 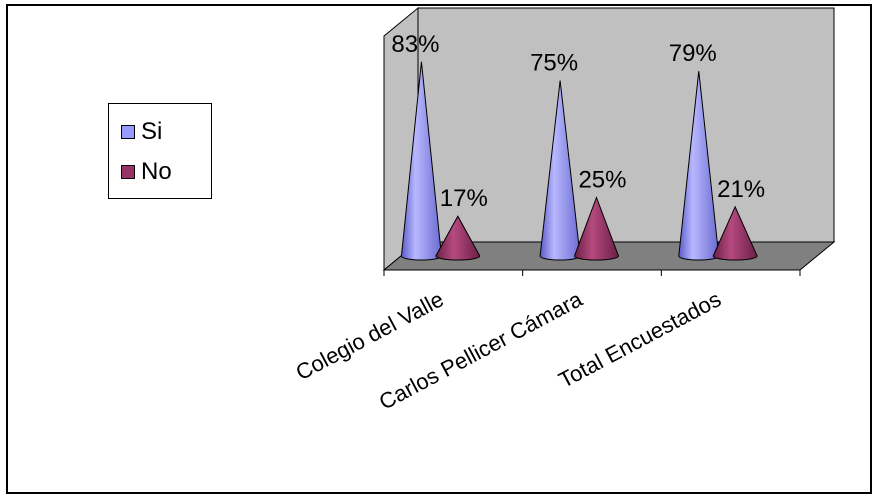 What do you see at coordinates (693, 53) in the screenshot?
I see `data-label-si: 79%` at bounding box center [693, 53].